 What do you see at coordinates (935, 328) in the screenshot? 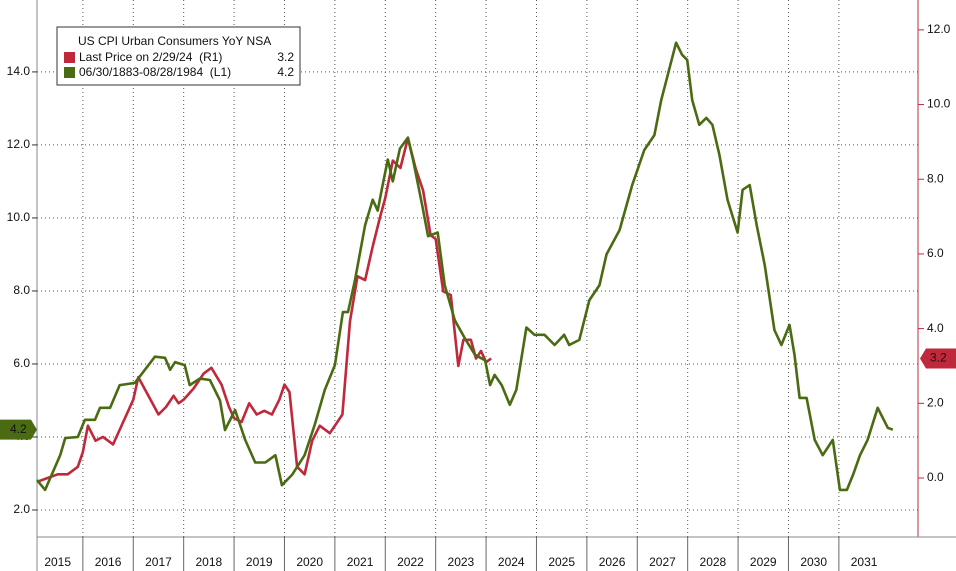
I see `y2-tick-label: 4.0` at bounding box center [935, 328].